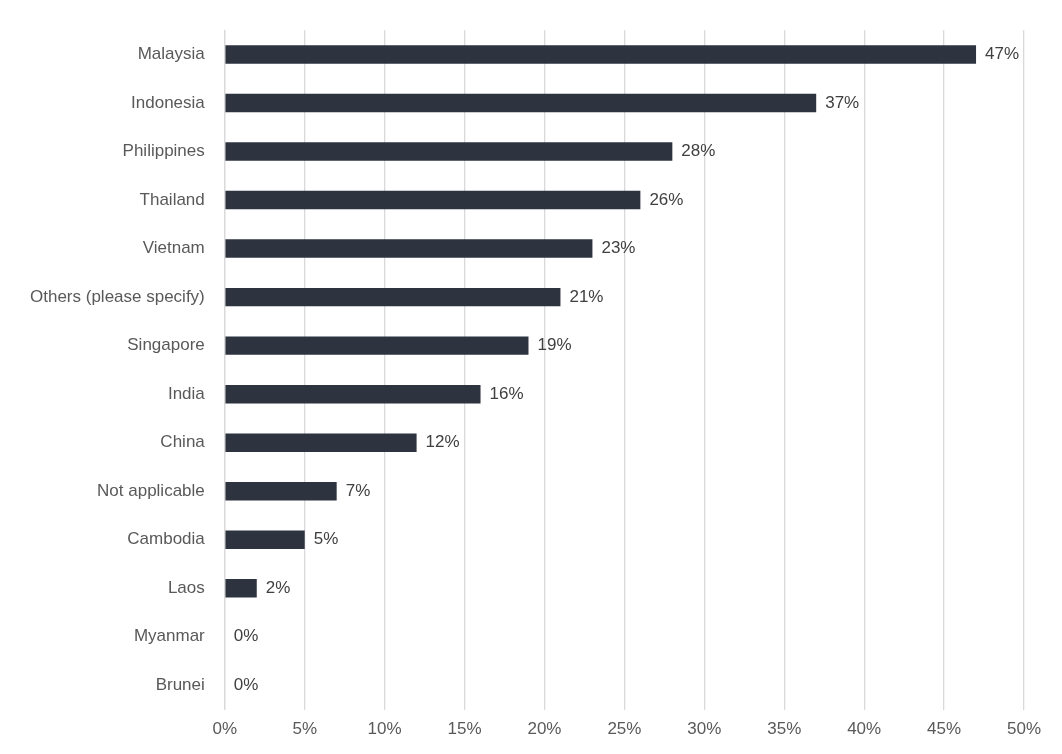 Image resolution: width=1062 pixels, height=754 pixels. I want to click on x-tick-label: 45%, so click(944, 729).